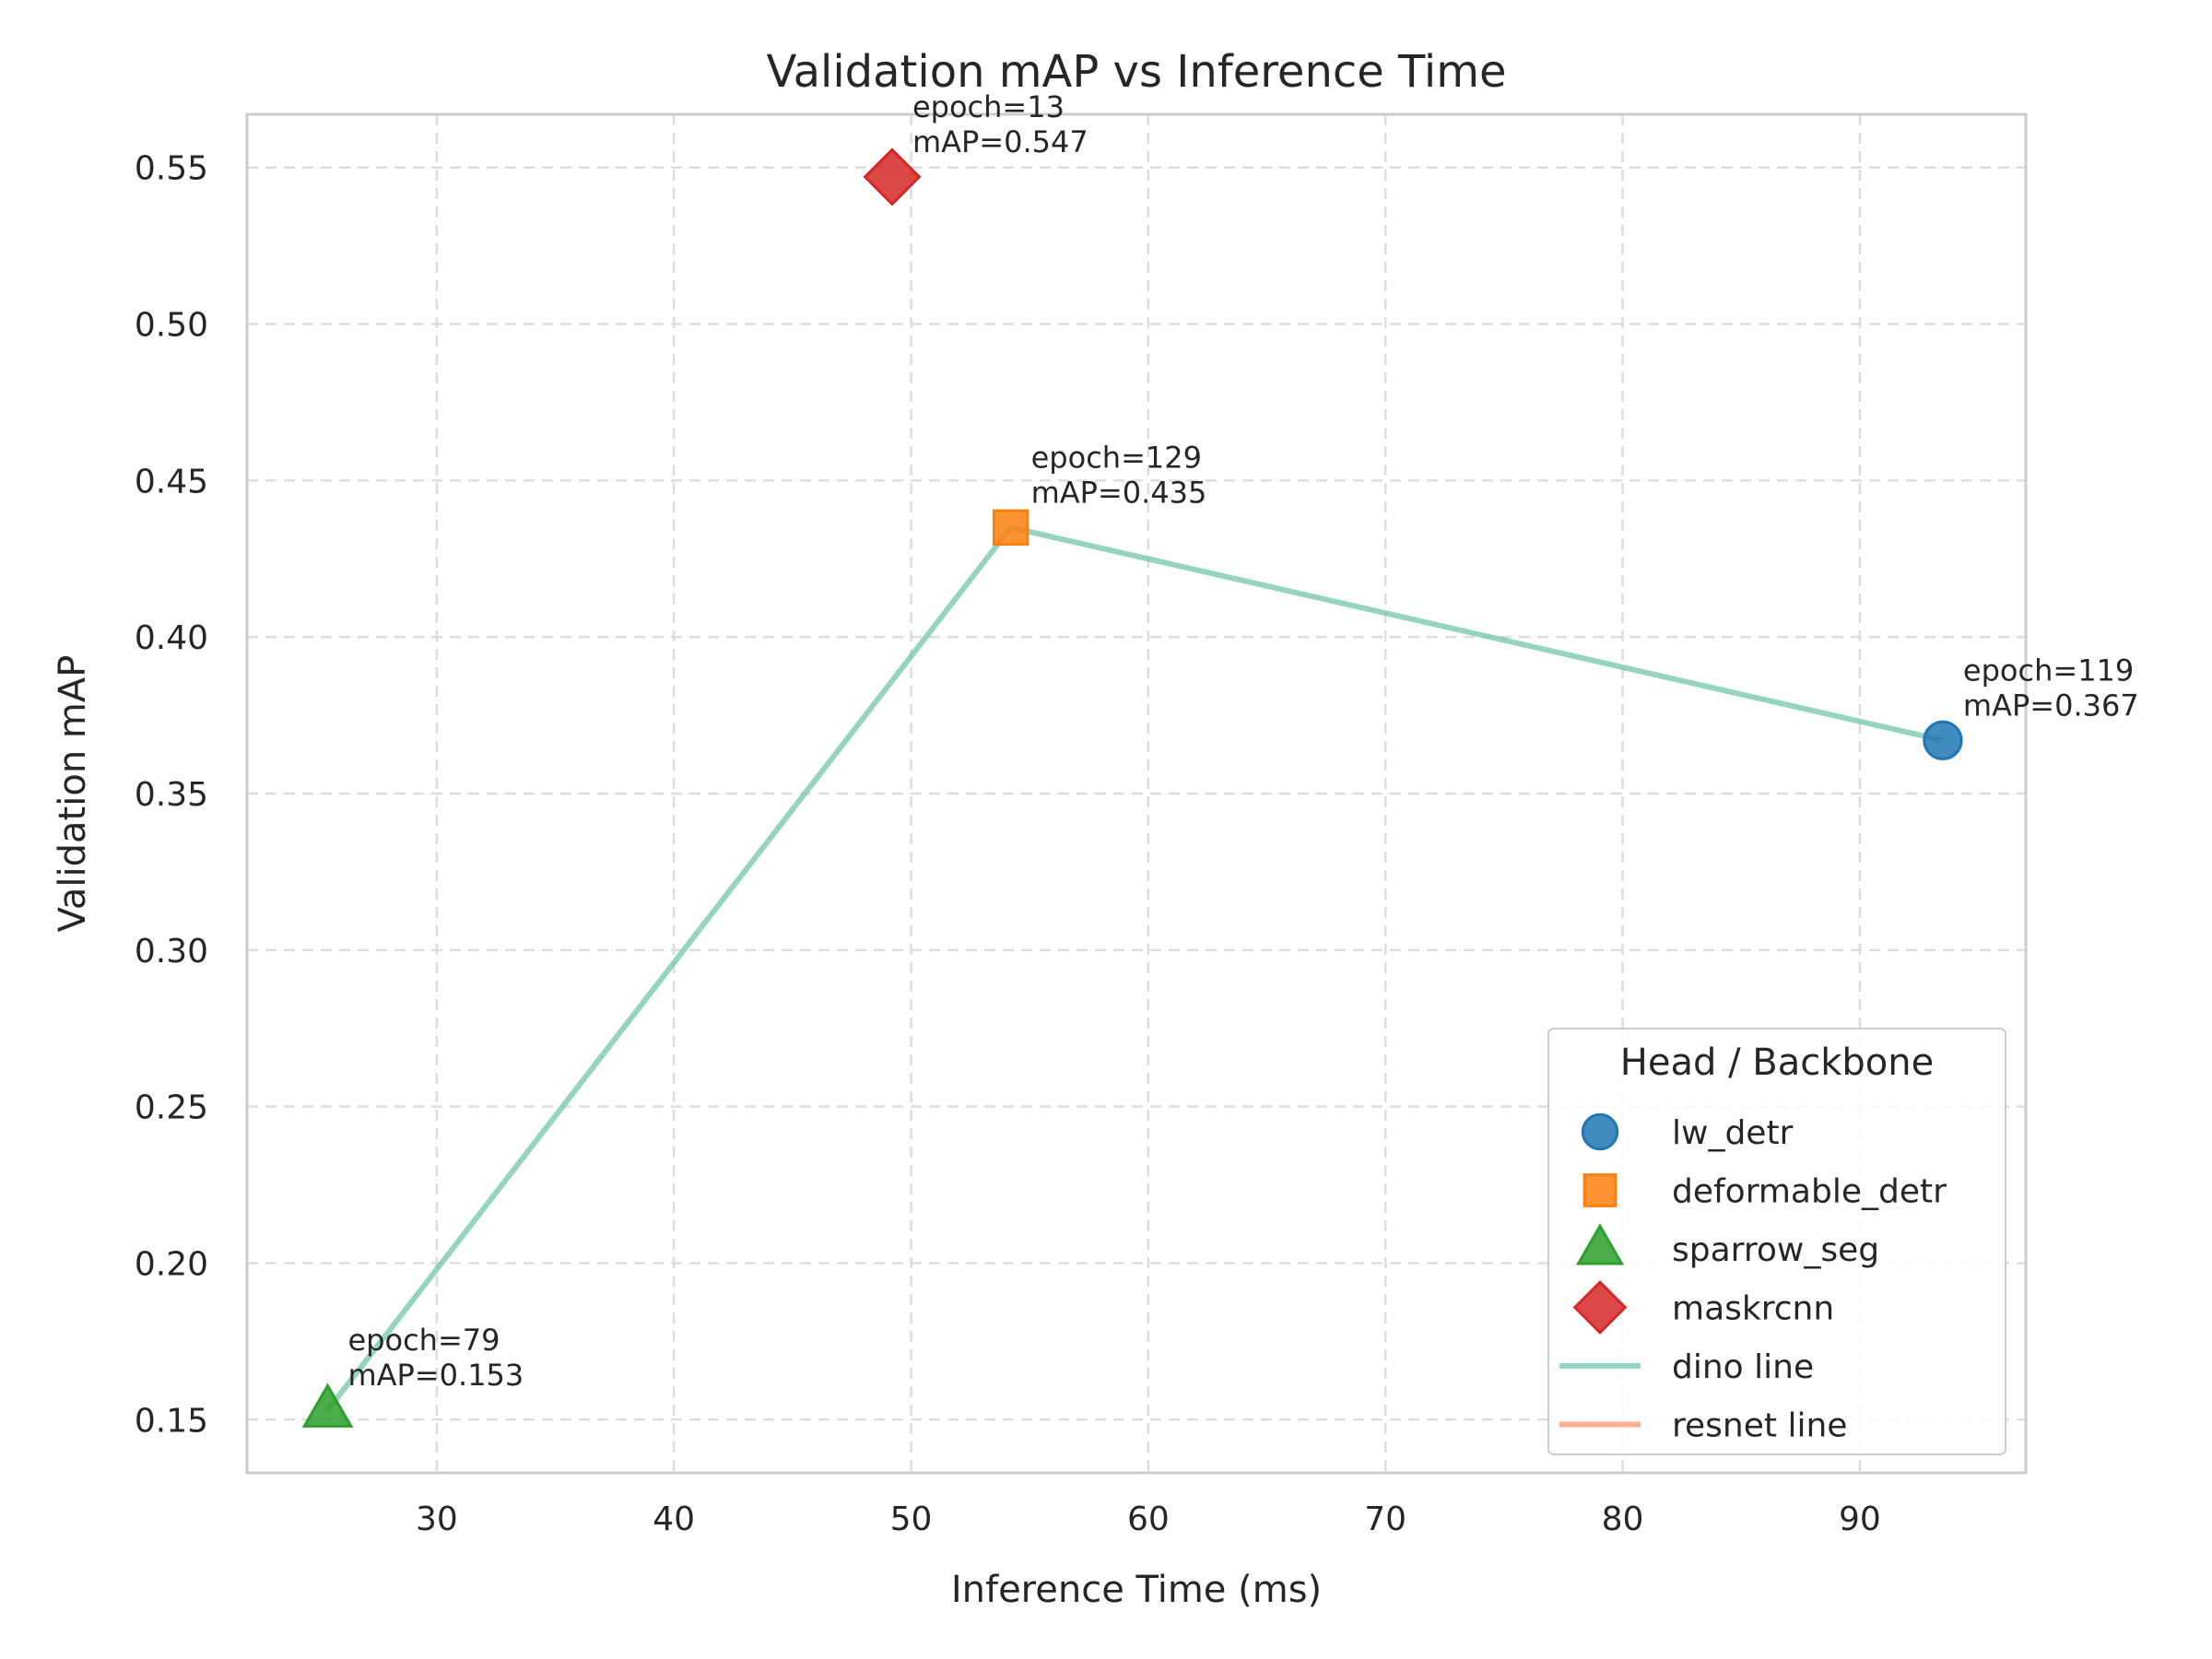 The image size is (2212, 1659). What do you see at coordinates (1759, 1426) in the screenshot?
I see `legend-label: resnet line` at bounding box center [1759, 1426].